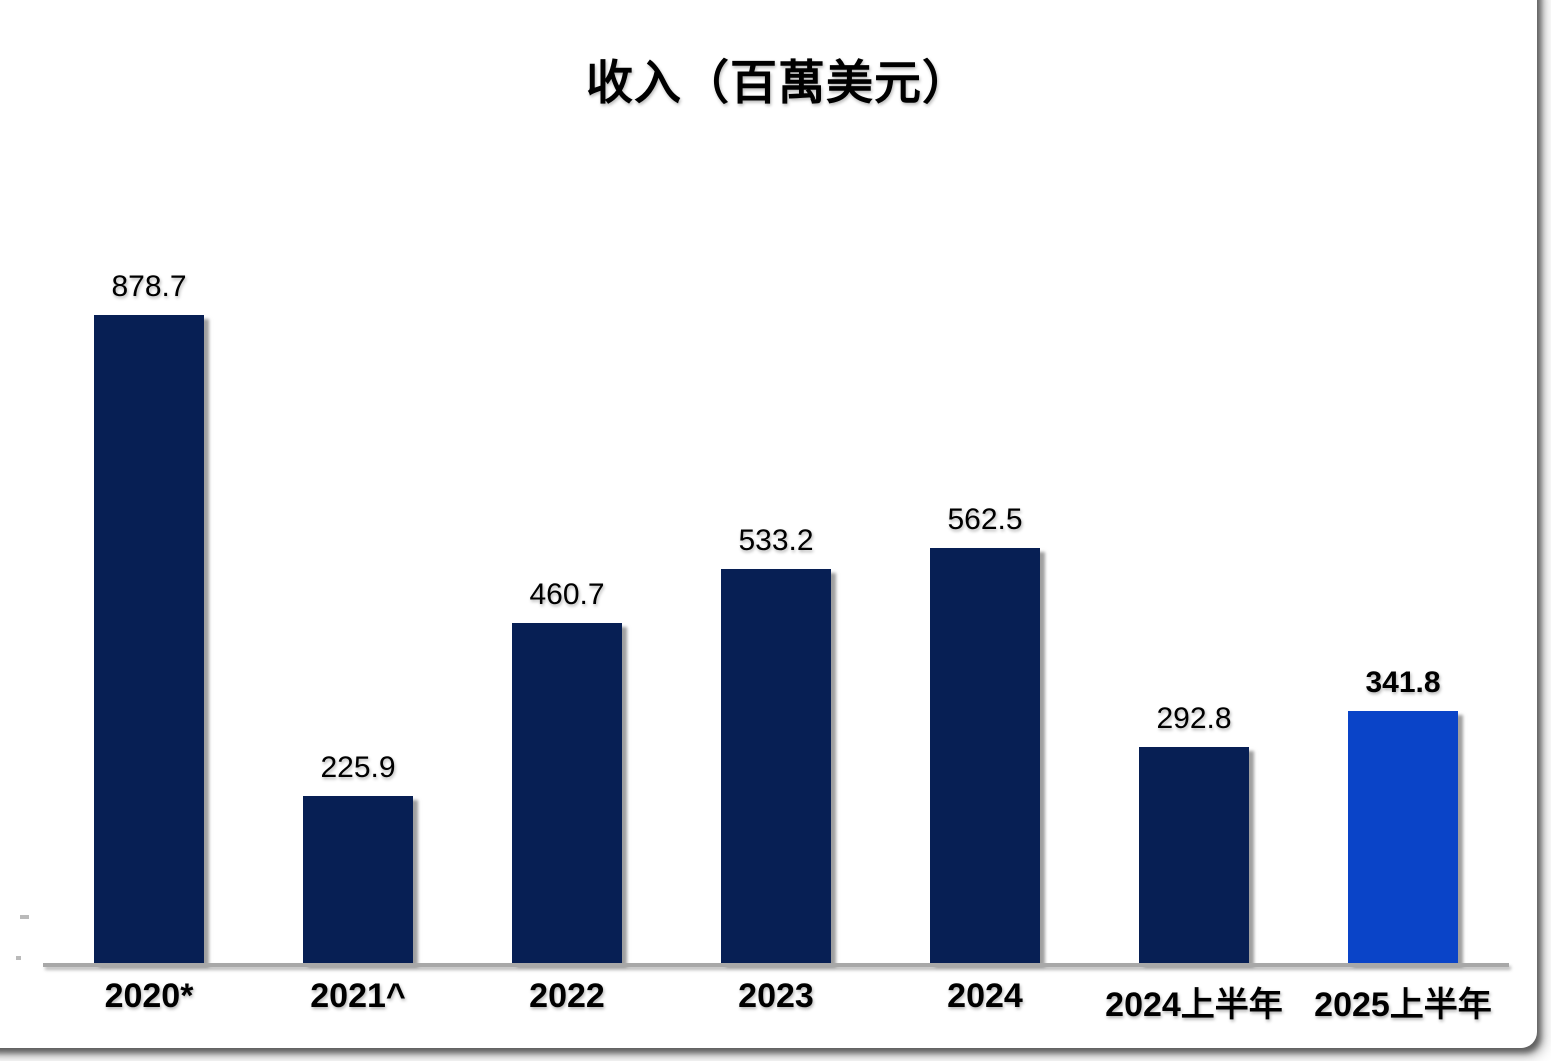 This screenshot has height=1061, width=1551. I want to click on bar-value-label: 533.2, so click(776, 540).